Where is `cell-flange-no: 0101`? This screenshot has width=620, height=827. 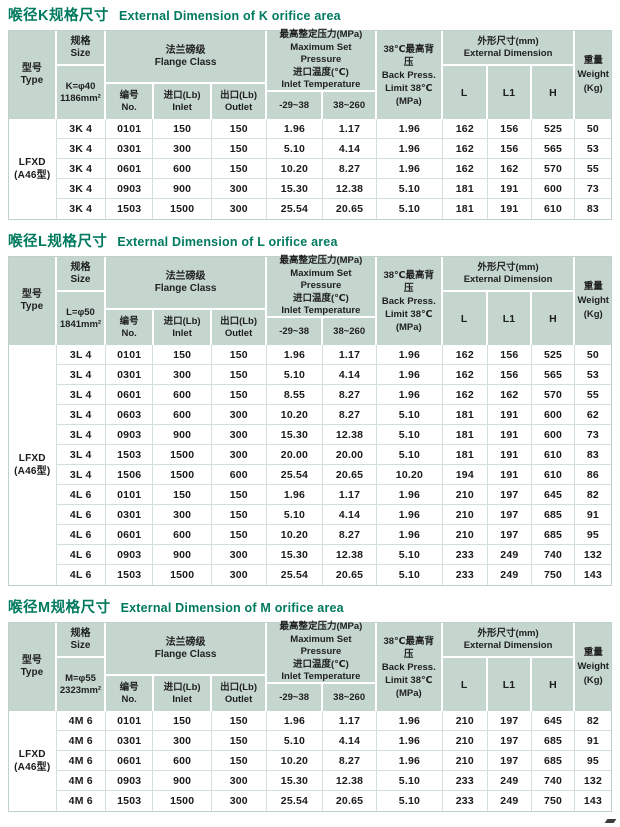
cell-flange-no: 0101 is located at coordinates (129, 721).